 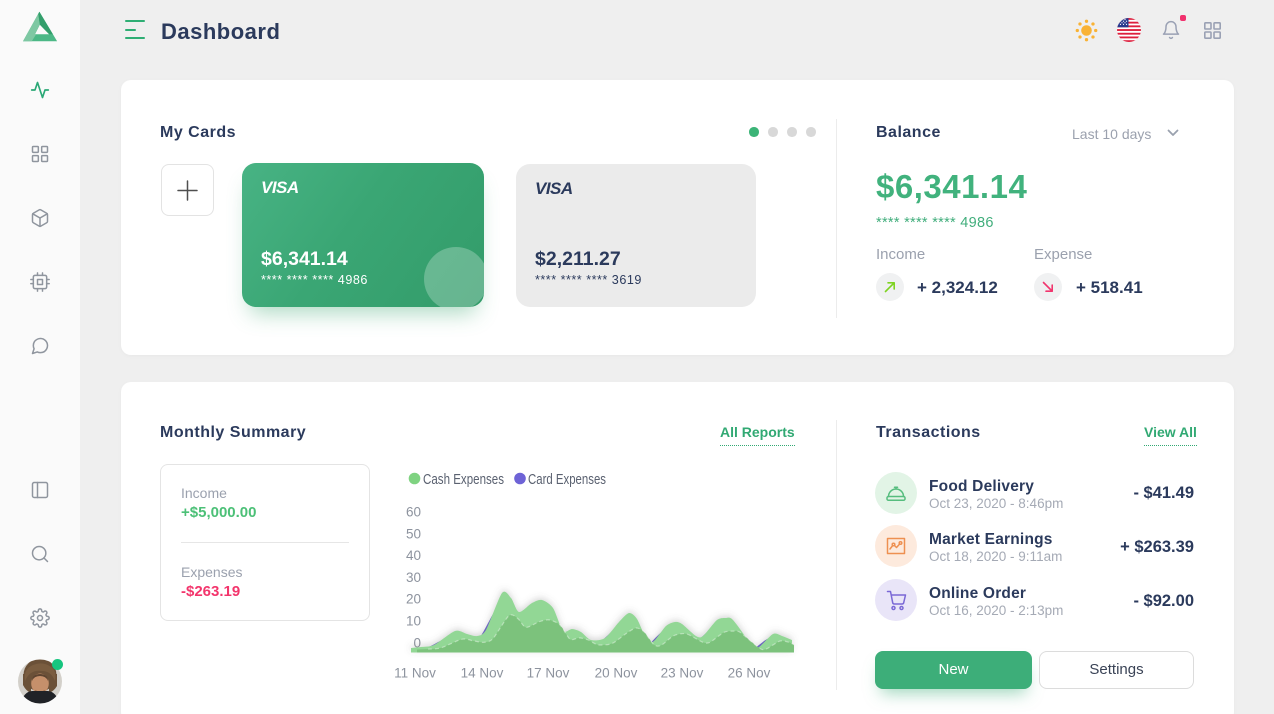 What do you see at coordinates (749, 673) in the screenshot?
I see `svg-text: 26 Nov` at bounding box center [749, 673].